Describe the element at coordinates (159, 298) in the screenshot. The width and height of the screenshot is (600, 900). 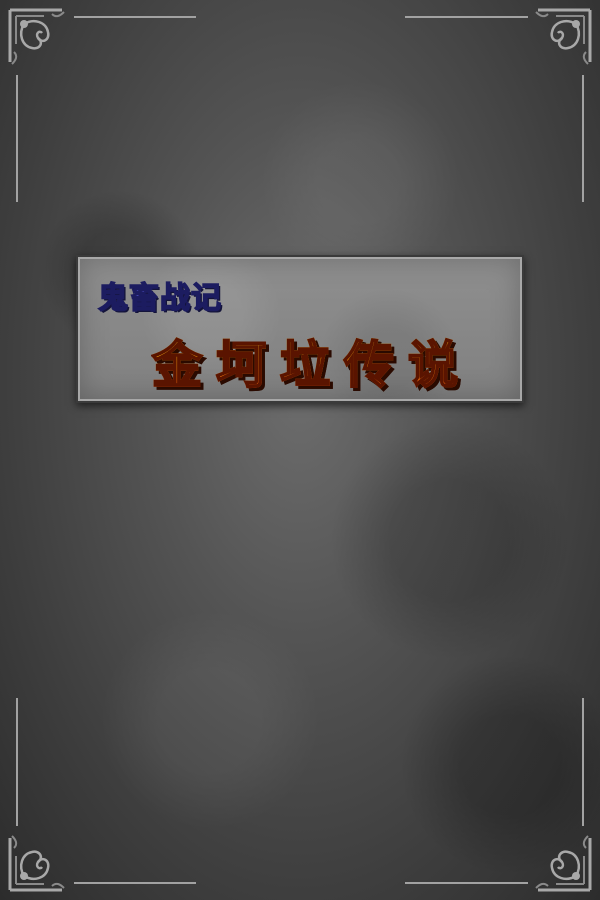
I see `game-subtitle: 鬼畜战记` at that location.